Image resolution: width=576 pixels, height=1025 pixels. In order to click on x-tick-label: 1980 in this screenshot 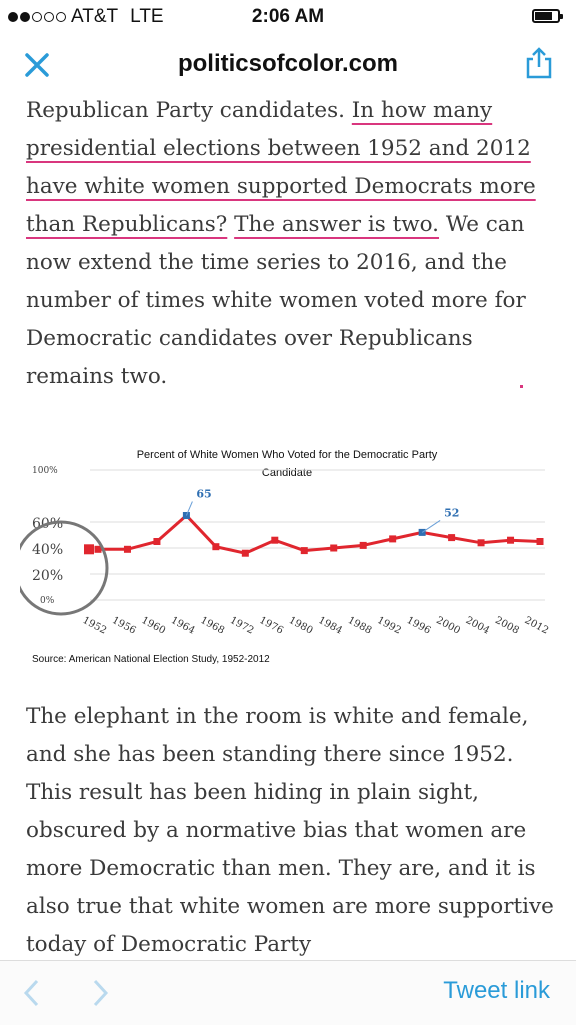, I will do `click(301, 626)`.